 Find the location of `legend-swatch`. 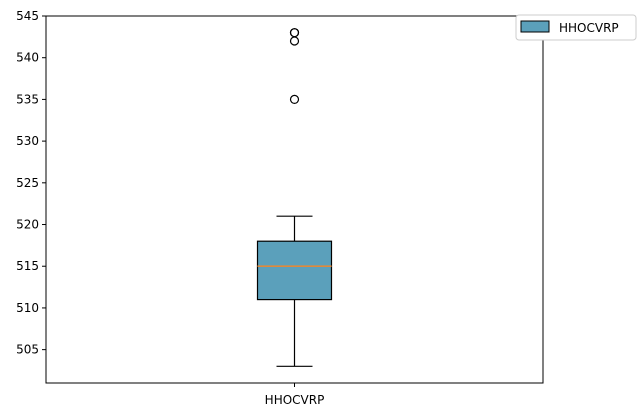

legend-swatch is located at coordinates (535, 26).